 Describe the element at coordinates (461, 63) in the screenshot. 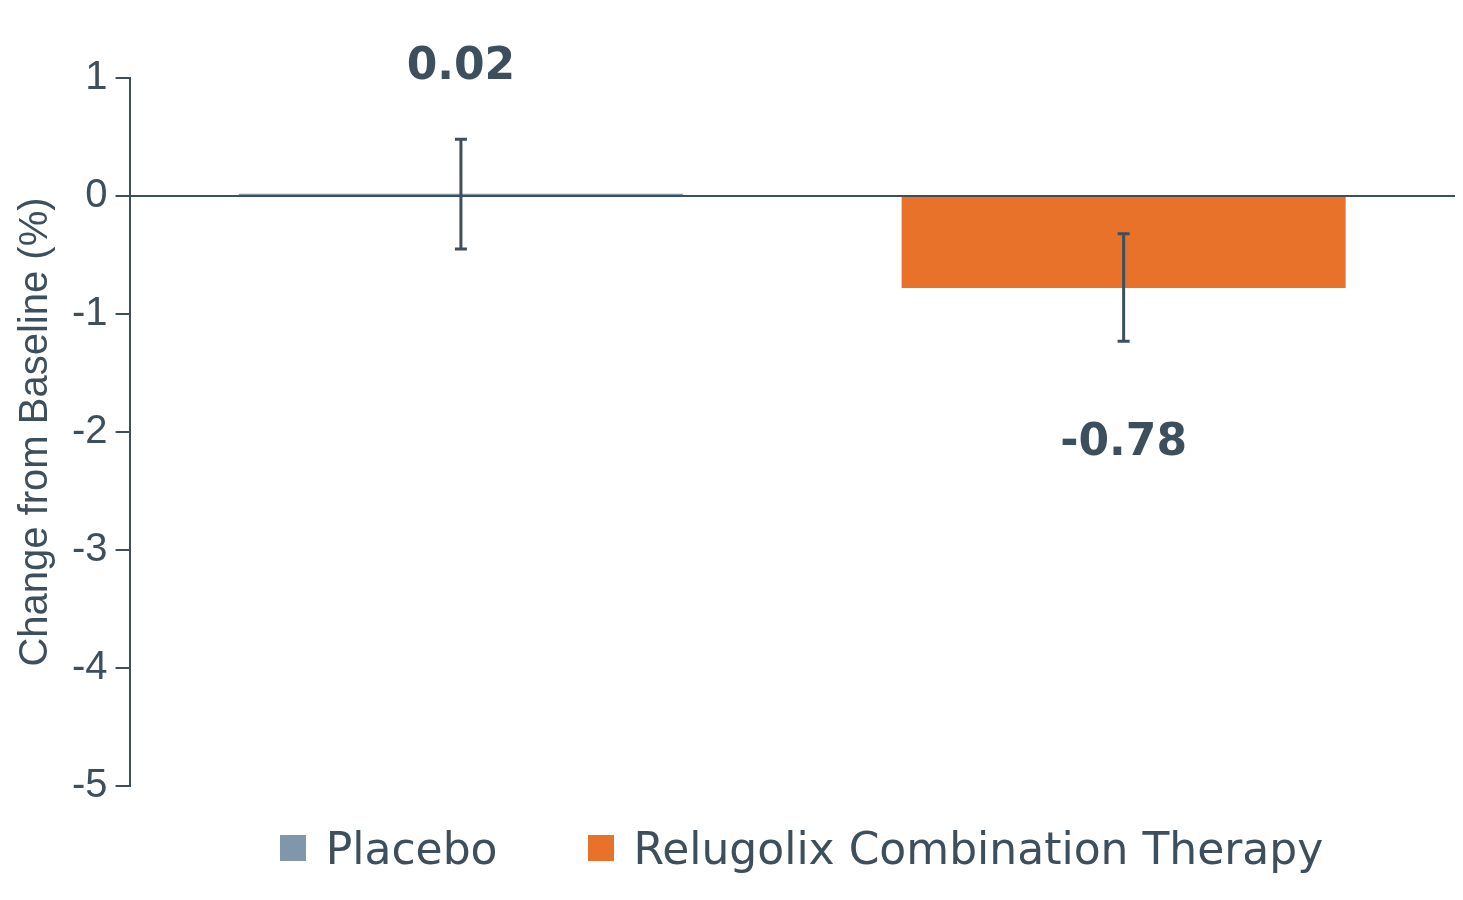

I see `data-label: 0.02` at that location.